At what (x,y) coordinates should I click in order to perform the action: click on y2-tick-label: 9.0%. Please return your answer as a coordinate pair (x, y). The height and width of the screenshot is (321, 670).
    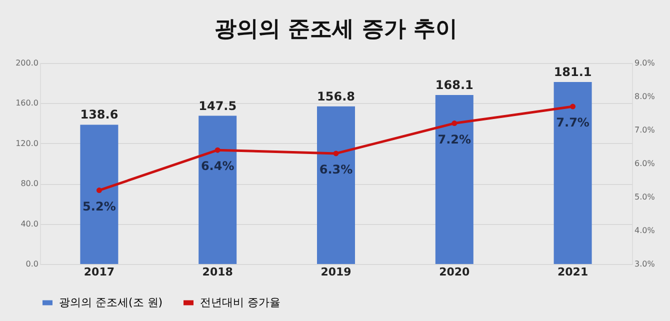
    Looking at the image, I should click on (645, 63).